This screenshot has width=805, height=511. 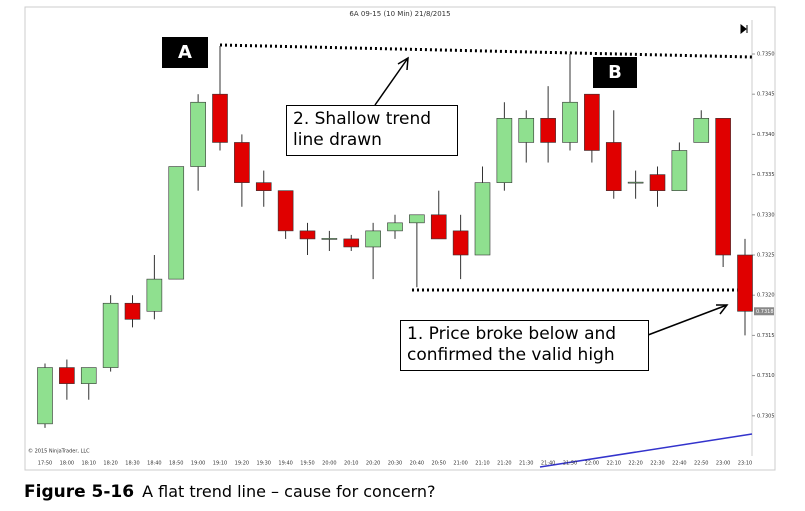 I want to click on x-tick-label: 23:10, so click(x=745, y=464).